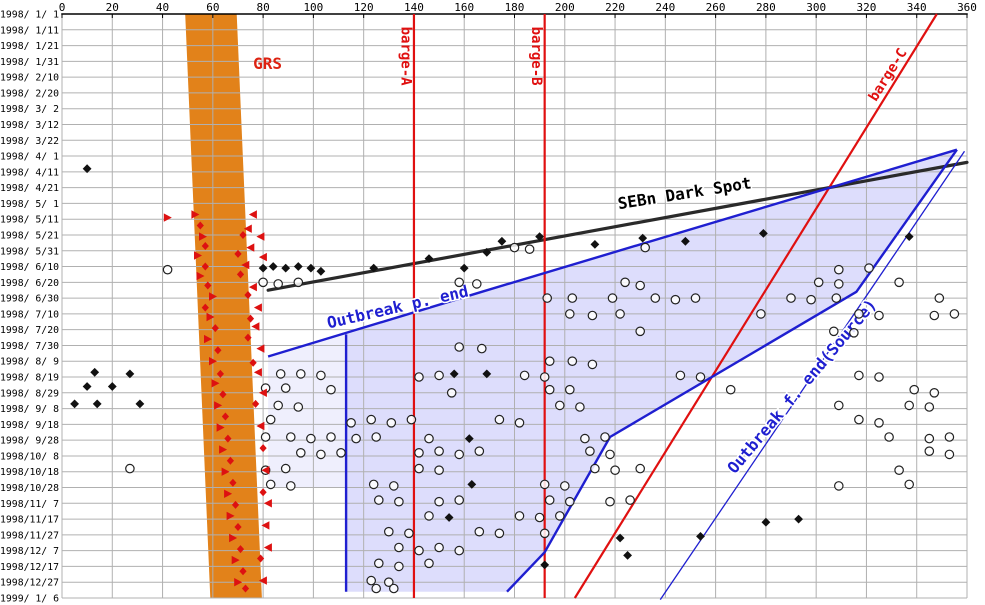  I want to click on date-label: 1998/ 6/30, so click(29, 299).